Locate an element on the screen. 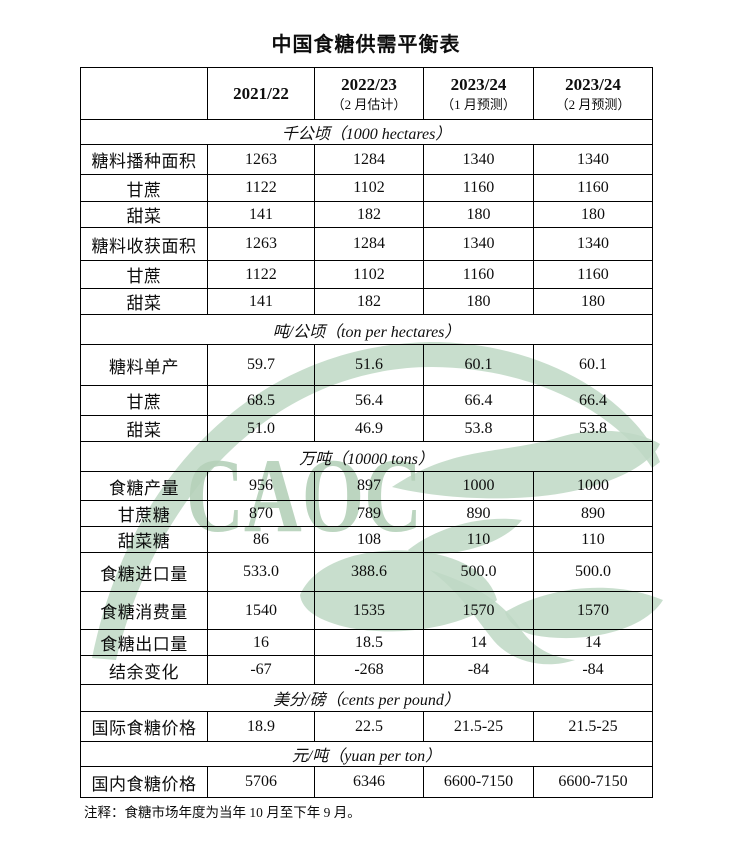  value-cell: 1570 is located at coordinates (478, 610).